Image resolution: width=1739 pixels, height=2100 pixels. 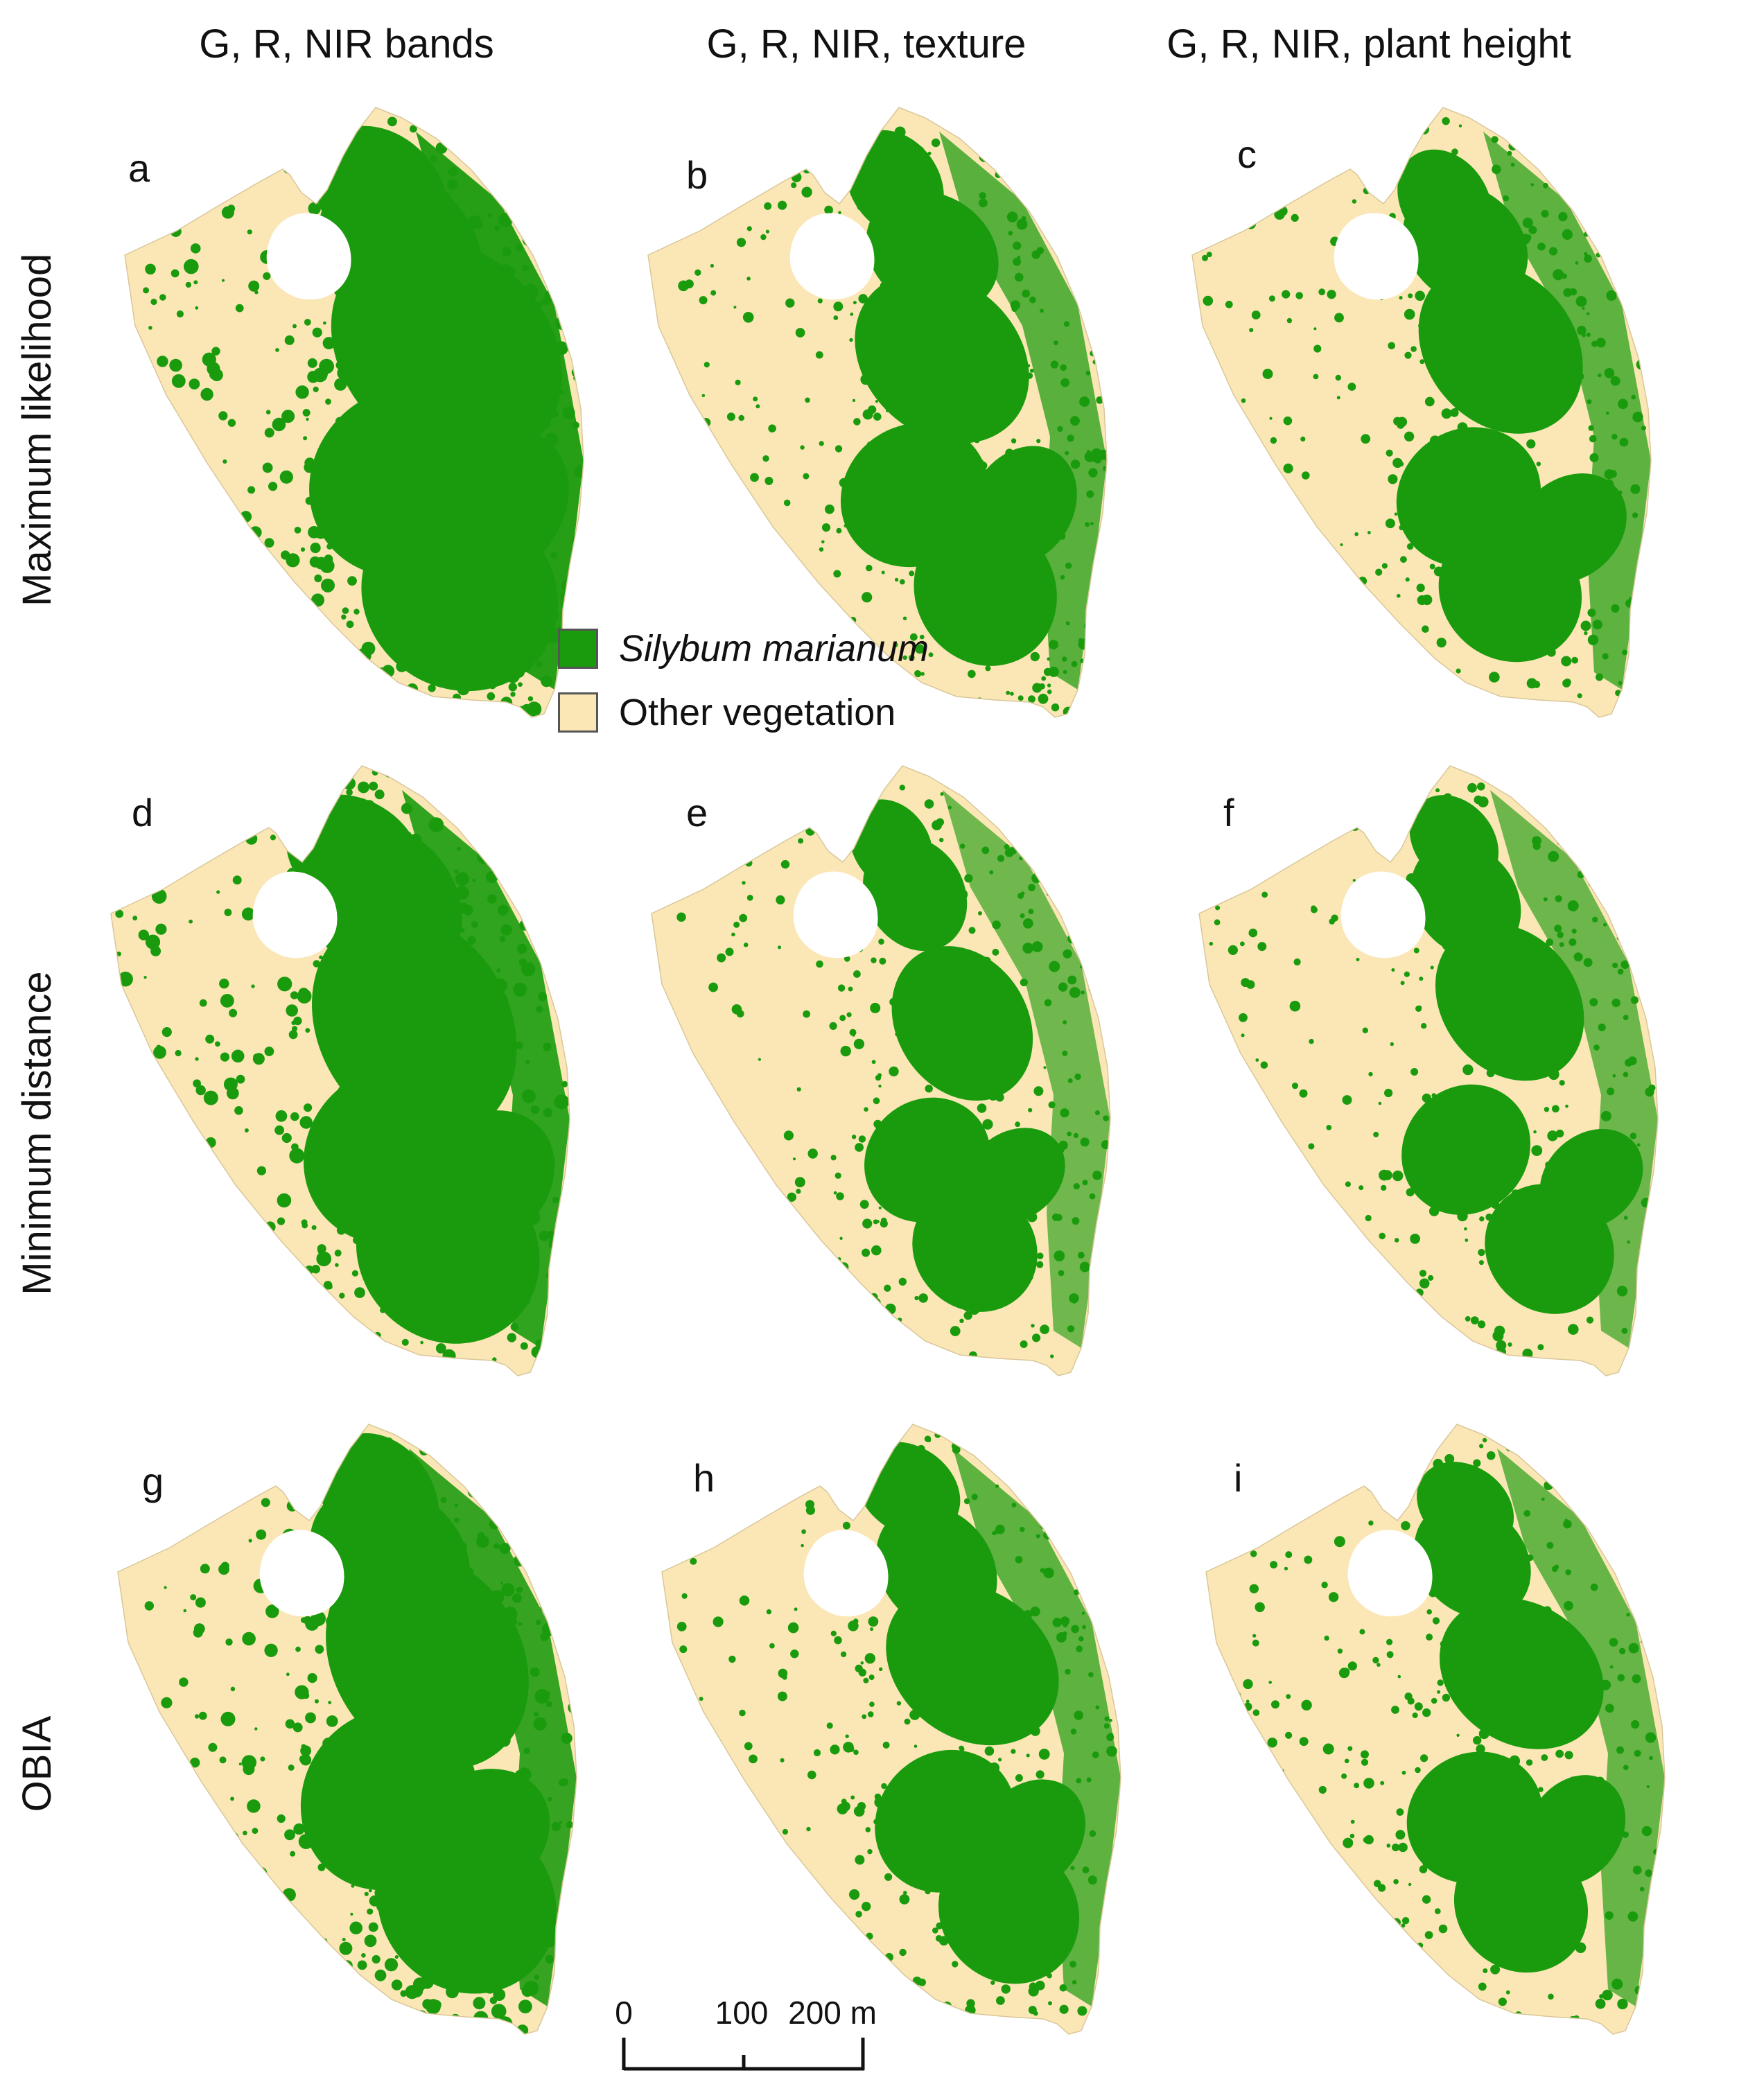 I want to click on silybum-eastern-strip, so click(x=1023, y=411).